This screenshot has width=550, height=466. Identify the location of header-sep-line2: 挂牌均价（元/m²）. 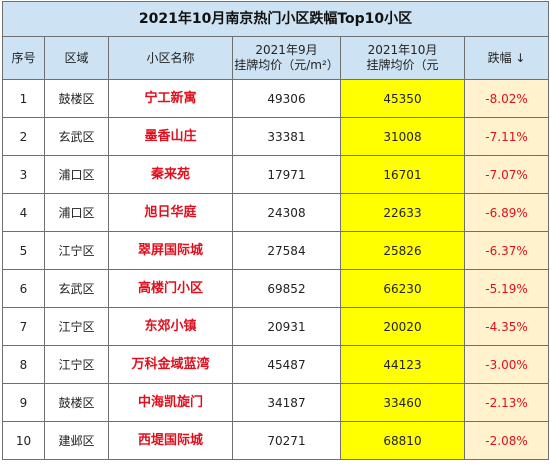
(286, 65).